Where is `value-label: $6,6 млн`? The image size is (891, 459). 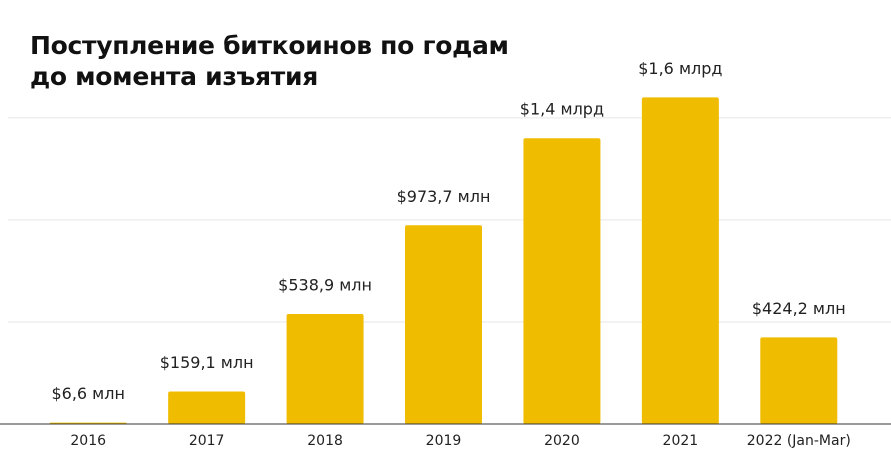 value-label: $6,6 млн is located at coordinates (87, 393).